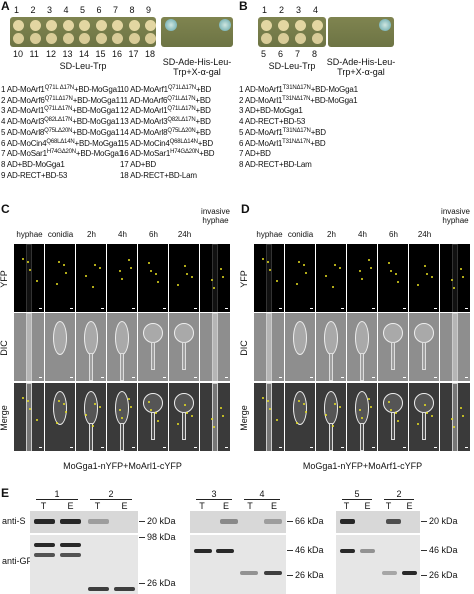  What do you see at coordinates (262, 499) in the screenshot?
I see `strain-bracket` at bounding box center [262, 499].